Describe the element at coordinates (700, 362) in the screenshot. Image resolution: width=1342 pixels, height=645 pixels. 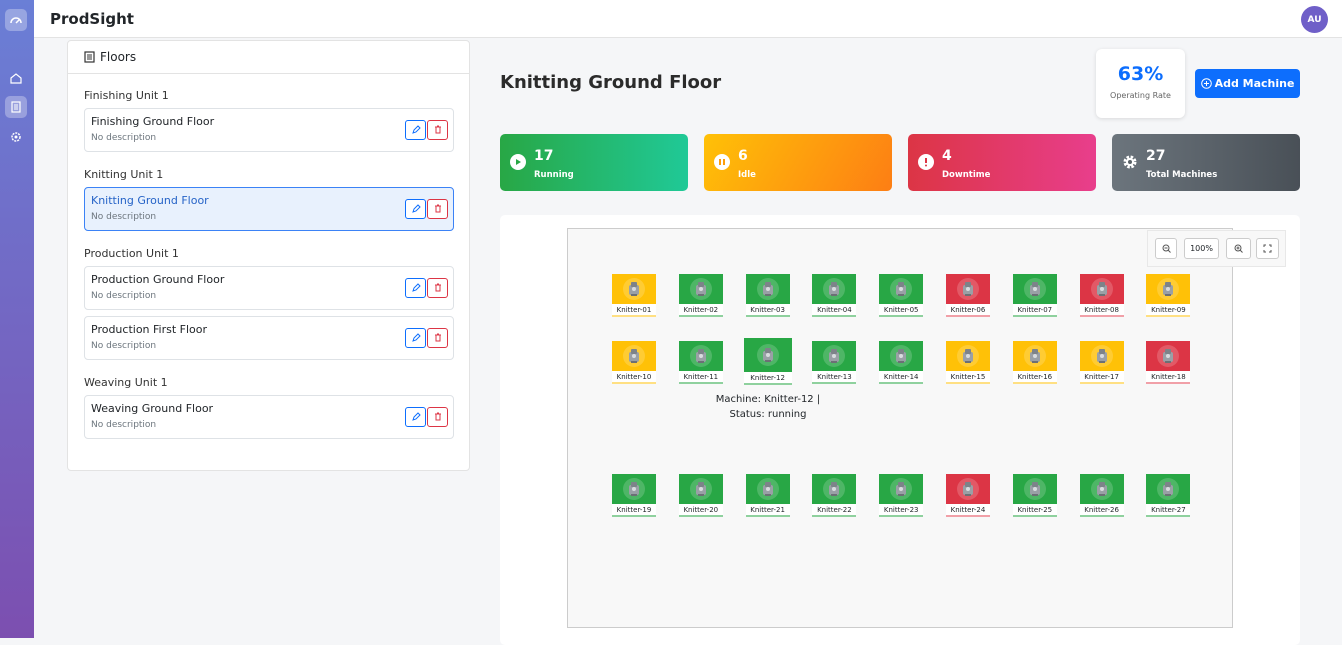
I see `machine: Knitter-11` at that location.